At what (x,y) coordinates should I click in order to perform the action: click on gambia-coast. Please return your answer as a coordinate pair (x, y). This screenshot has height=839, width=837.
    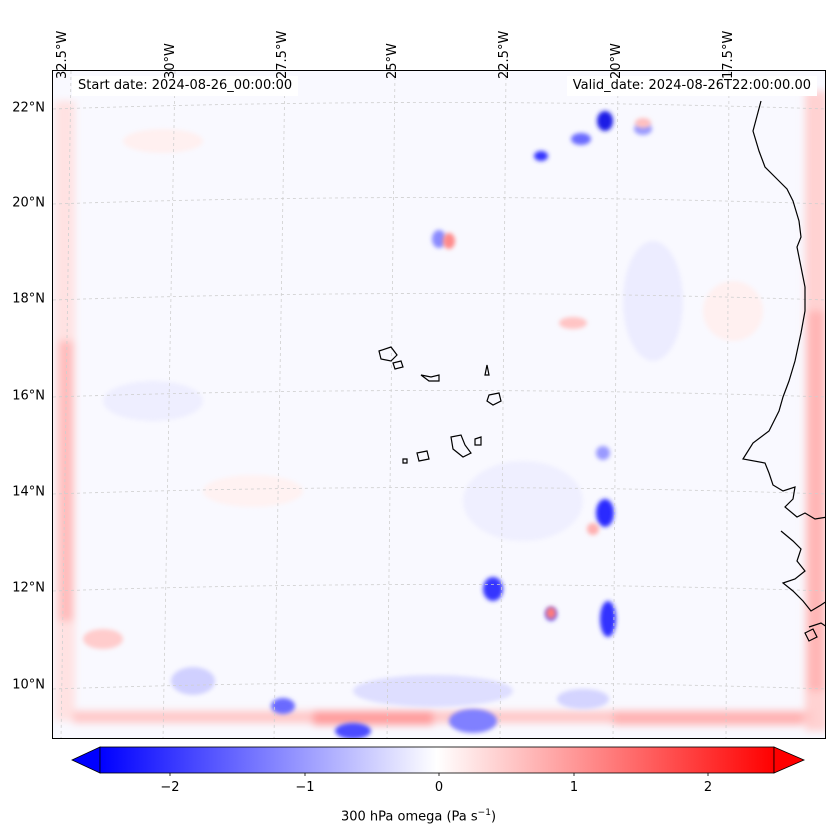
    Looking at the image, I should click on (802, 571).